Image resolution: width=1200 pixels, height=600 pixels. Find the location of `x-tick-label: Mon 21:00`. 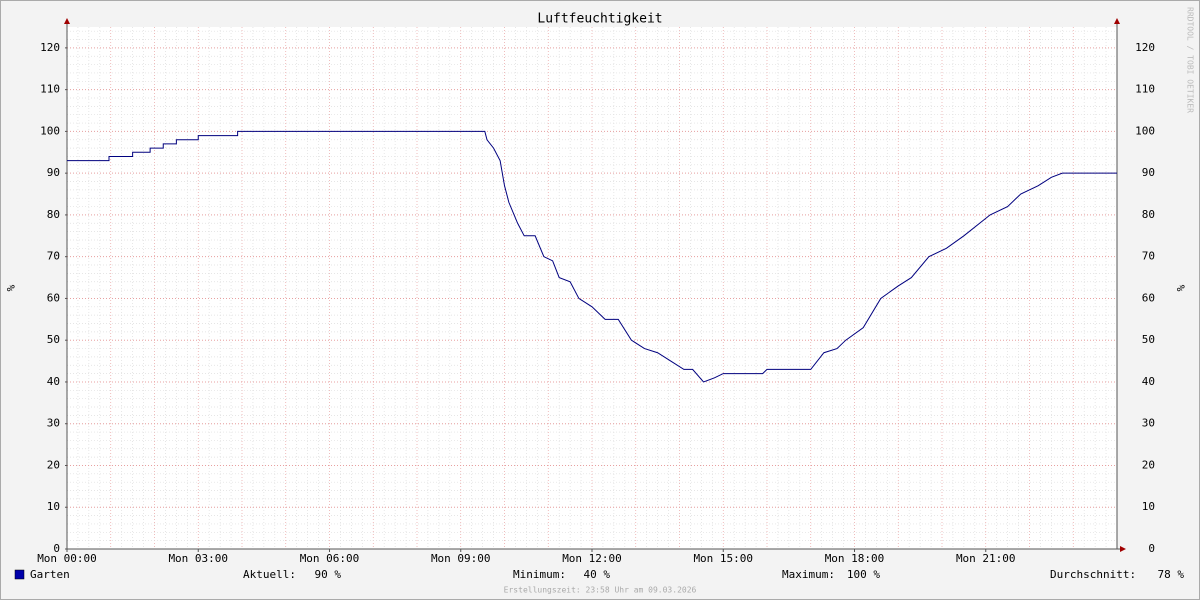

x-tick-label: Mon 21:00 is located at coordinates (986, 558).